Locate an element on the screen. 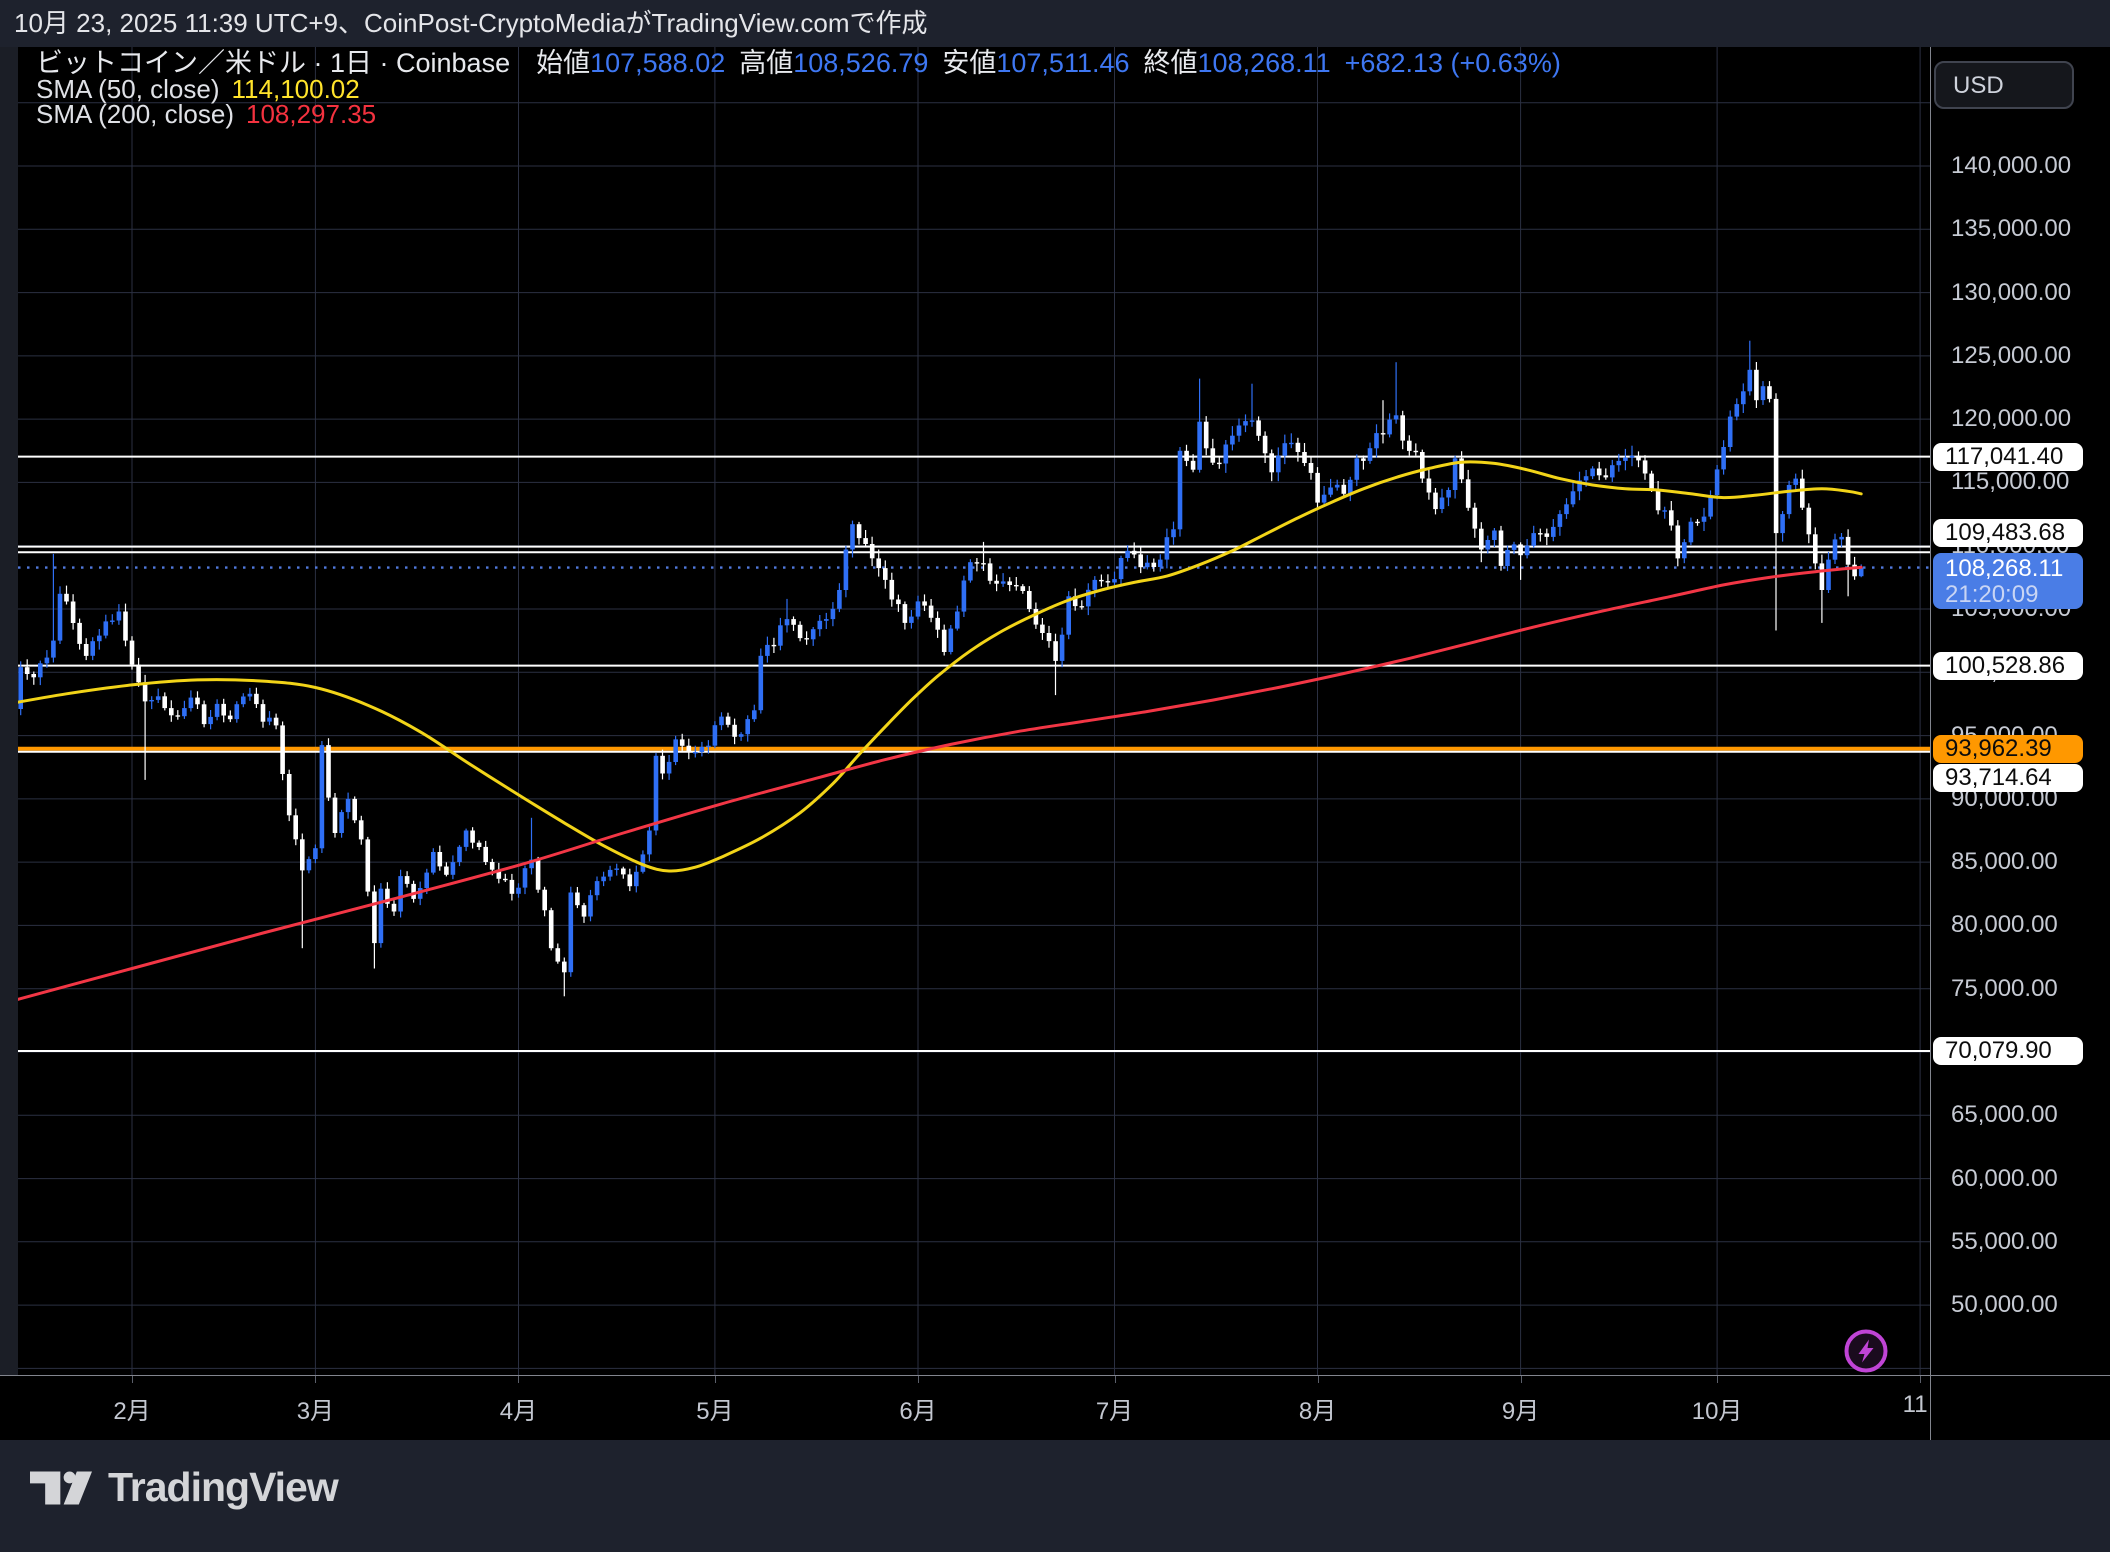  month-label: 4月 is located at coordinates (518, 1411).